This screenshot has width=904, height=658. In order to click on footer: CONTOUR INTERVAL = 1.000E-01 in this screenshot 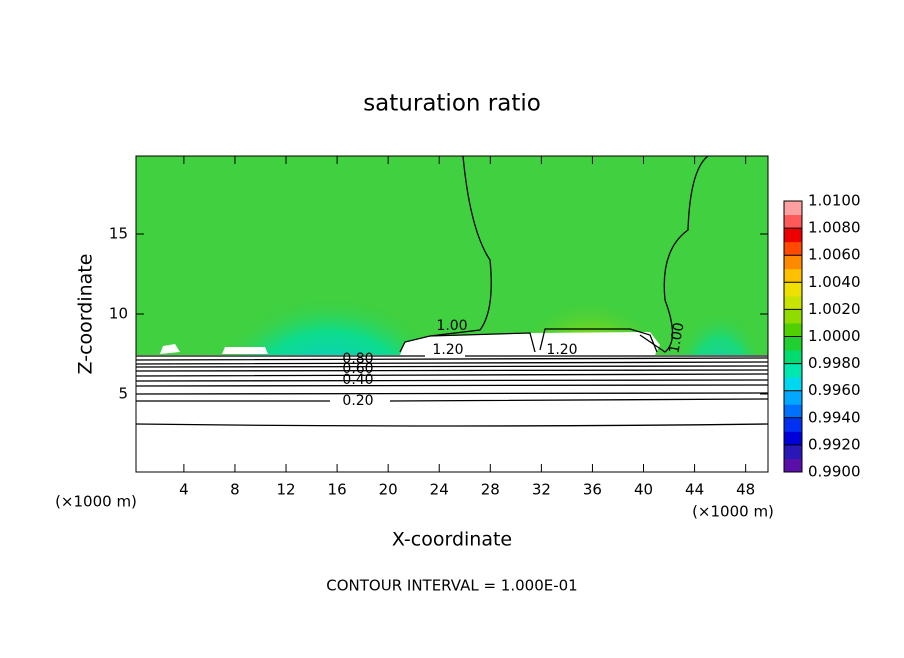, I will do `click(451, 586)`.